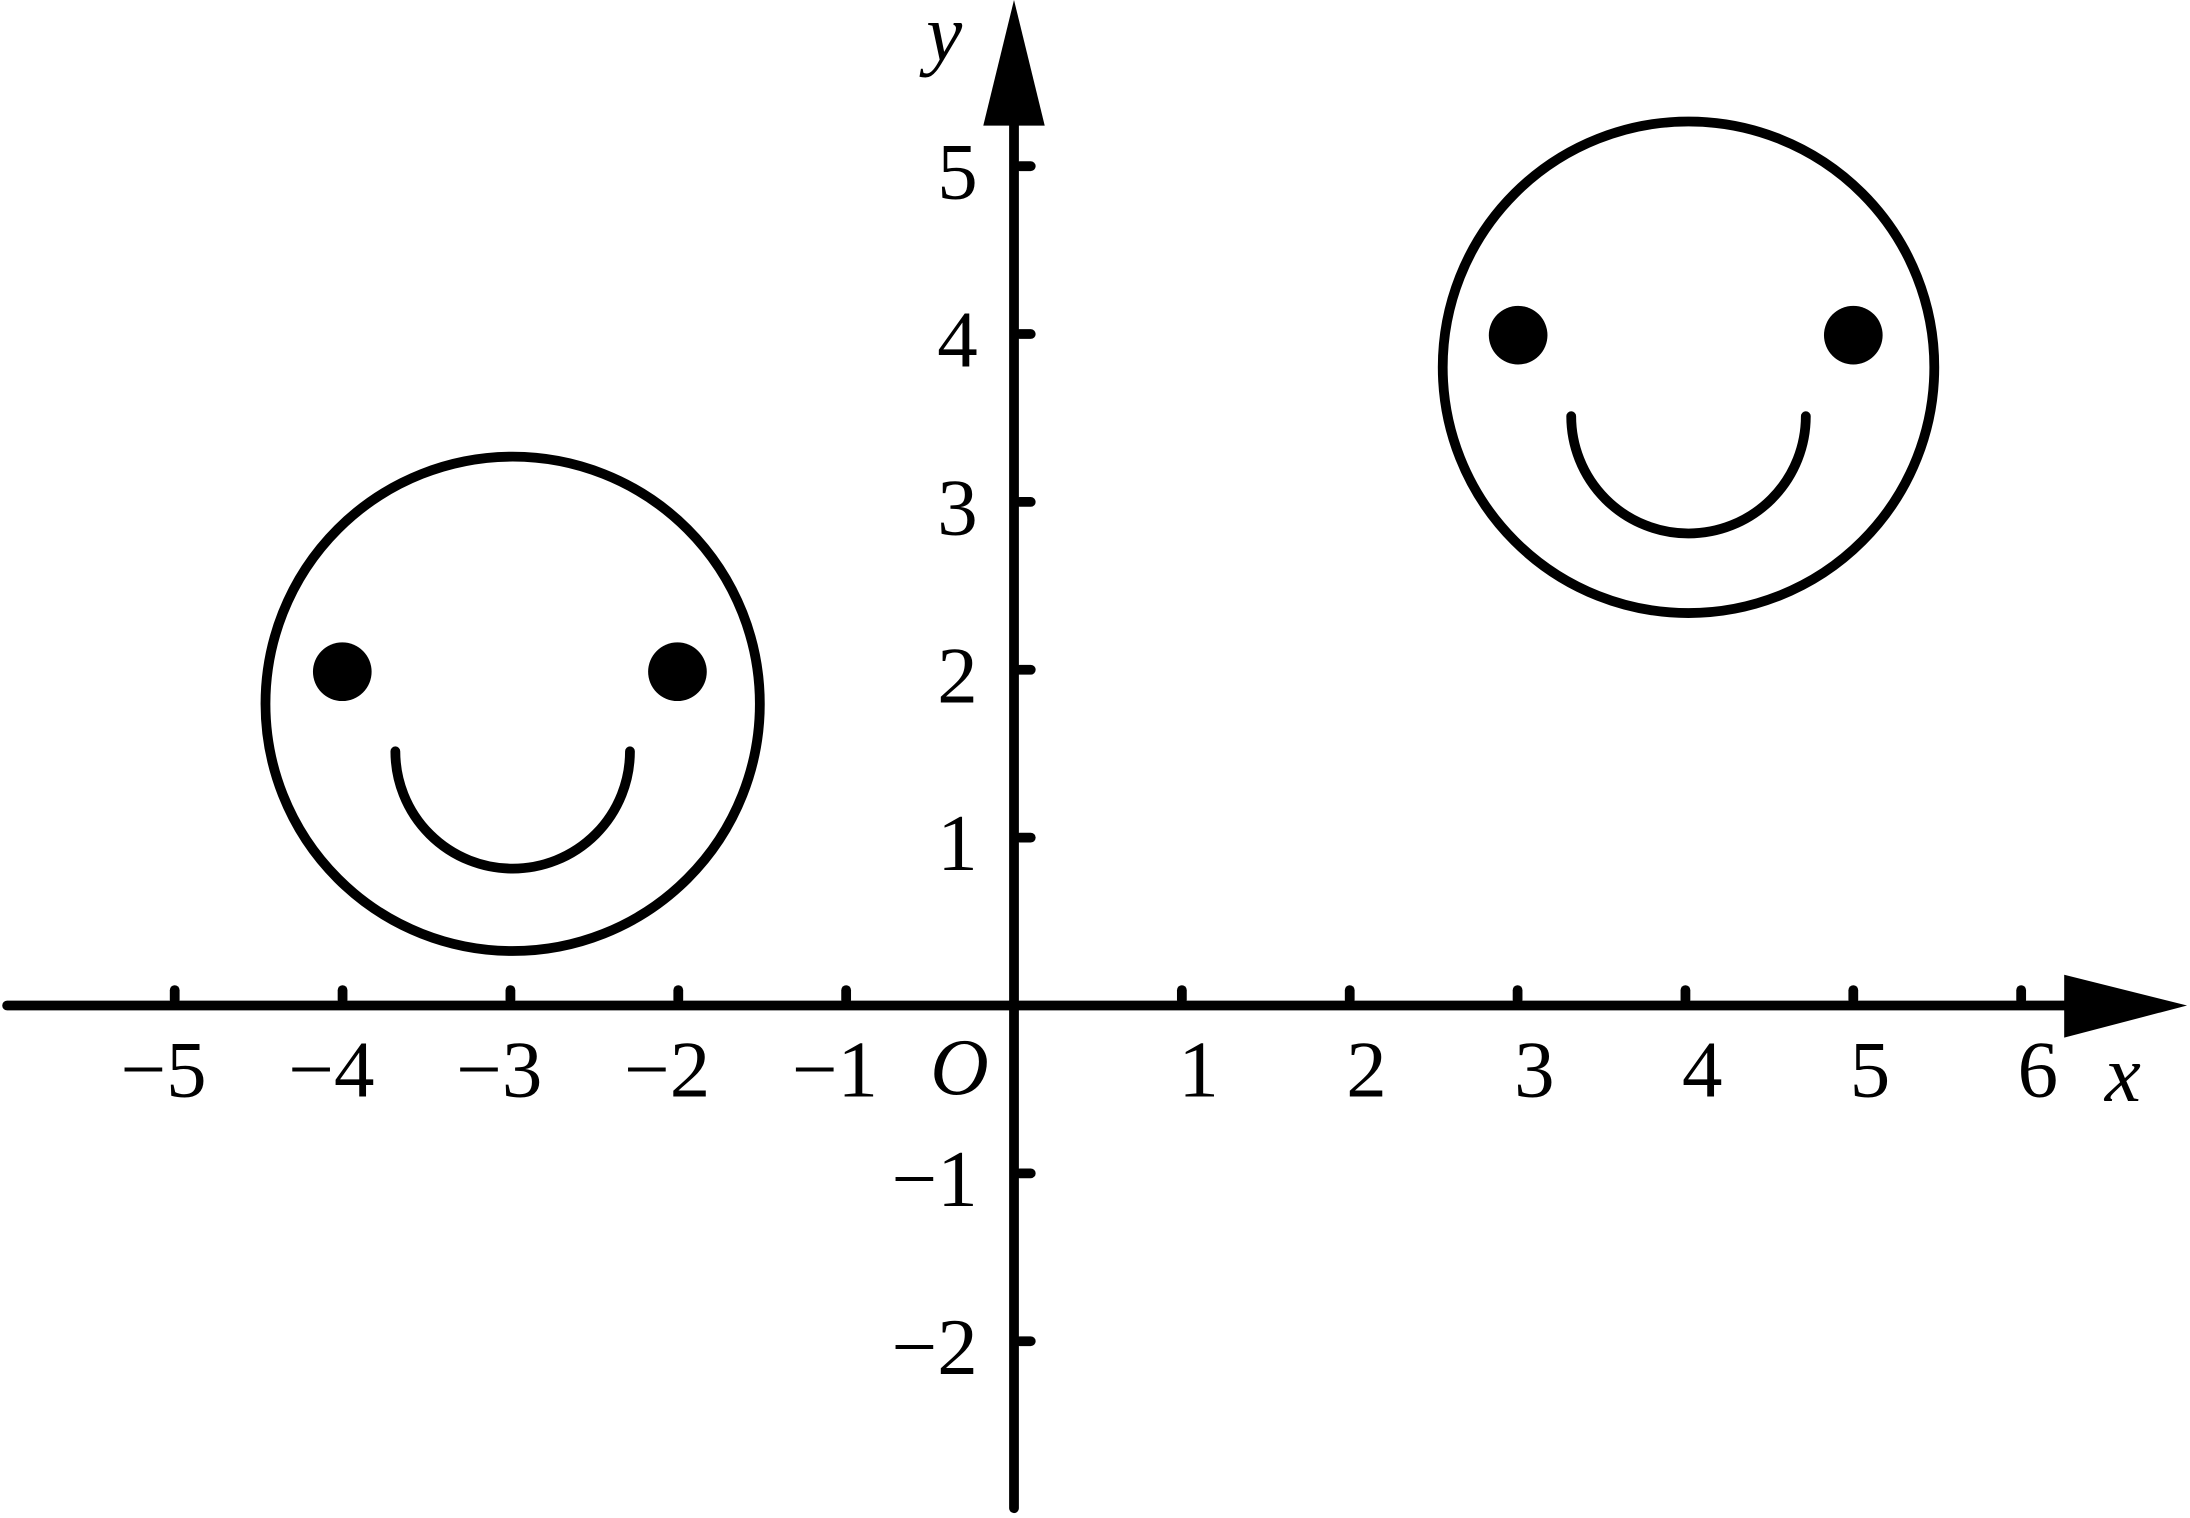 Image resolution: width=2190 pixels, height=1518 pixels. I want to click on left-face, so click(512, 703).